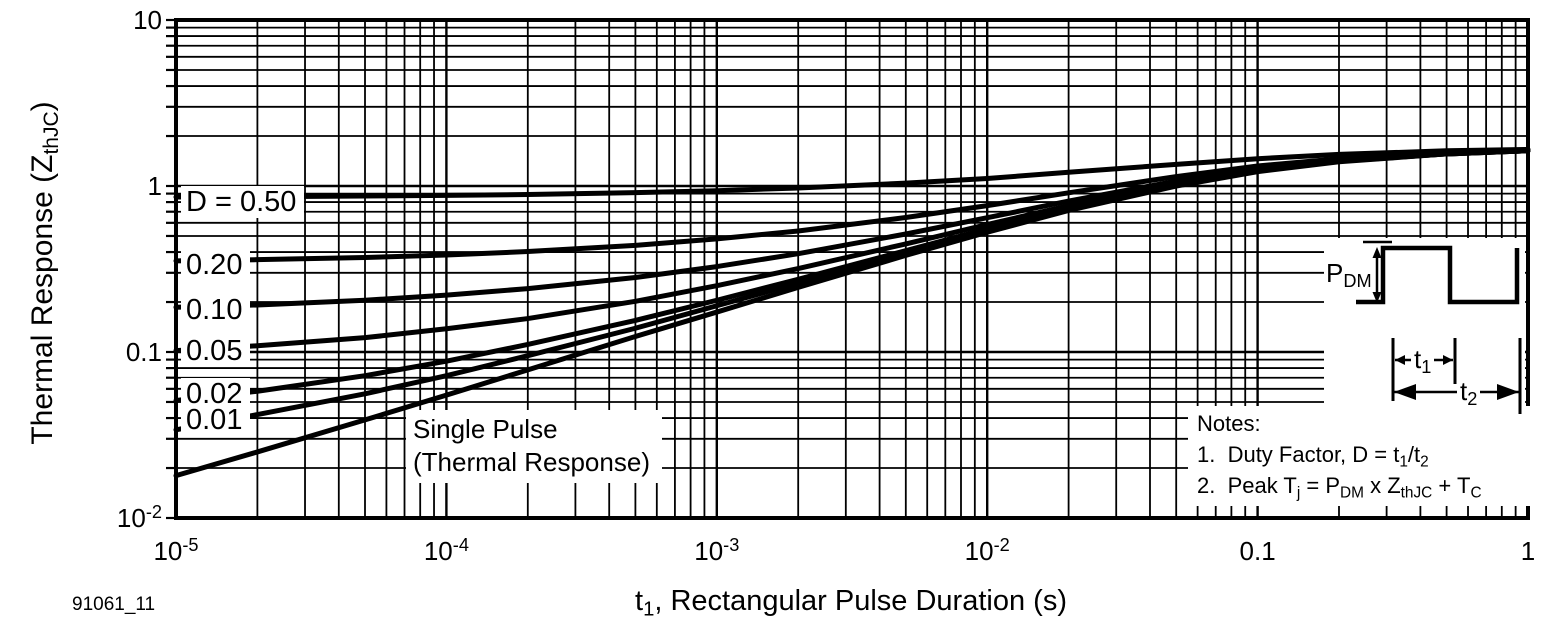  What do you see at coordinates (485, 429) in the screenshot?
I see `single-pulse-label-line1: Single Pulse` at bounding box center [485, 429].